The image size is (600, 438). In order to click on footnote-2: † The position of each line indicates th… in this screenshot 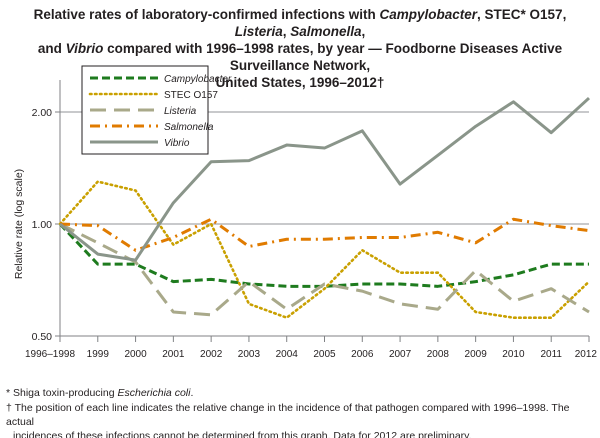, I will do `click(288, 420)`.